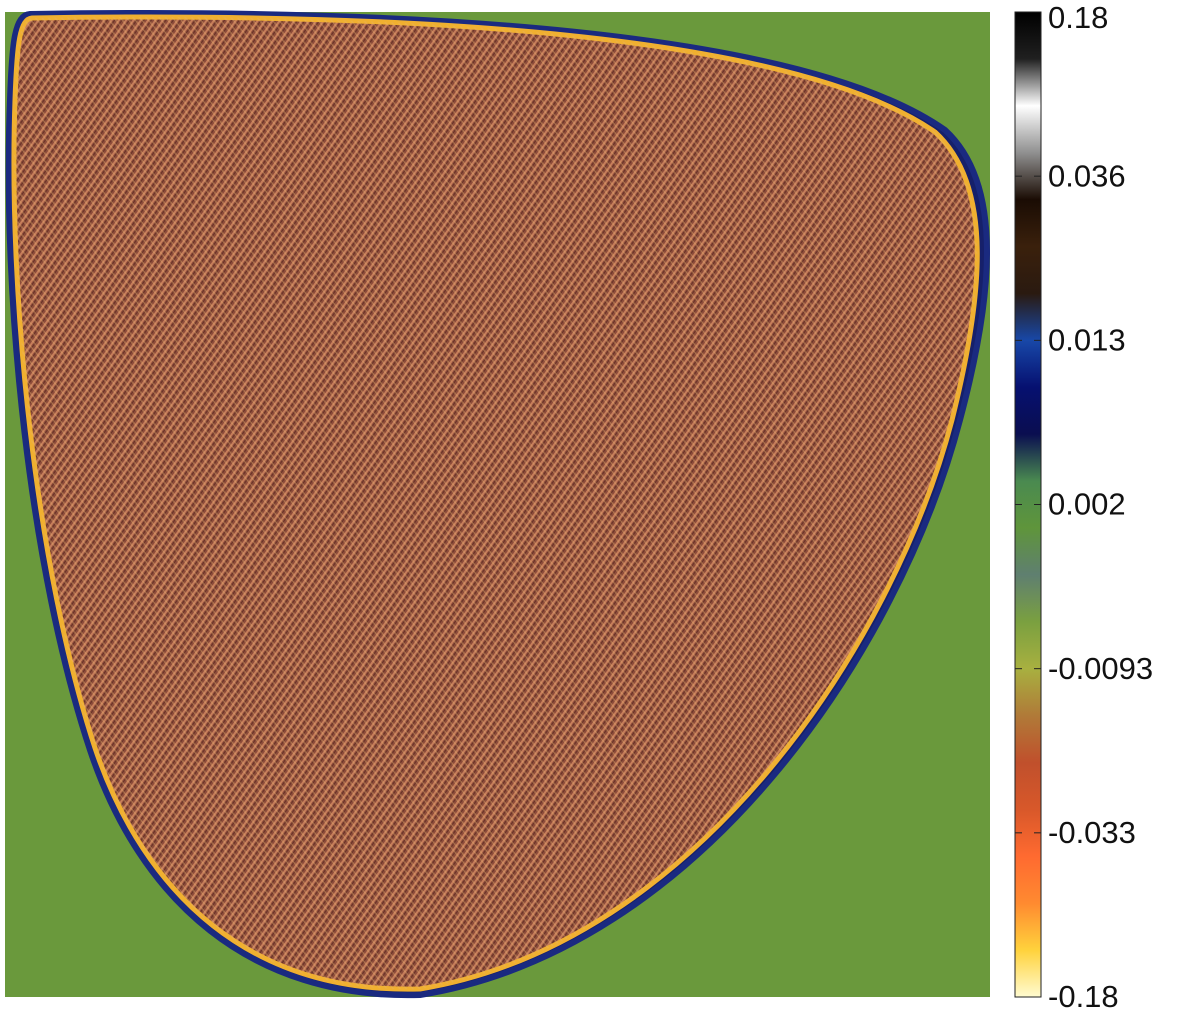 The width and height of the screenshot is (1185, 1026). What do you see at coordinates (1087, 504) in the screenshot?
I see `colorbar-tick-label: 0.002` at bounding box center [1087, 504].